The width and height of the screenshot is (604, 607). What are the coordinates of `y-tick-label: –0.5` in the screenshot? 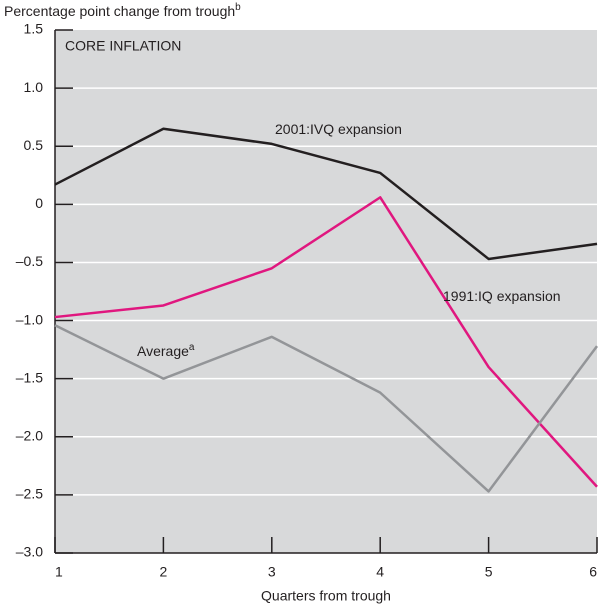 It's located at (29, 261).